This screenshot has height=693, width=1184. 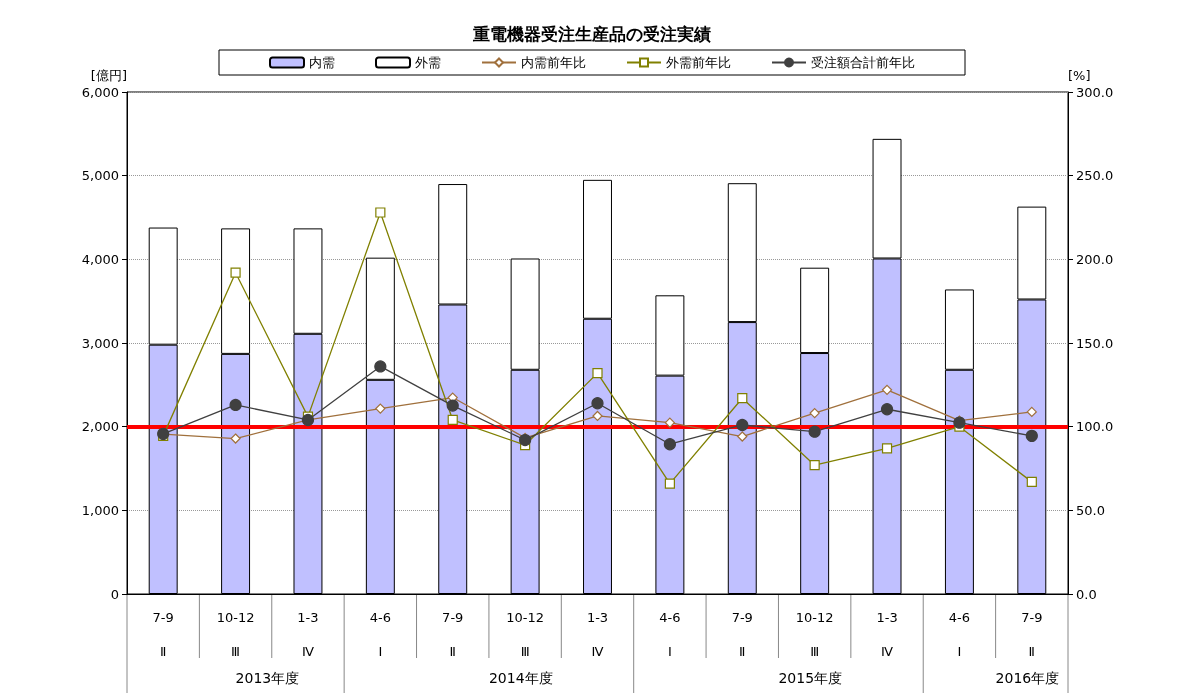 What do you see at coordinates (267, 678) in the screenshot?
I see `text: 2013年度` at bounding box center [267, 678].